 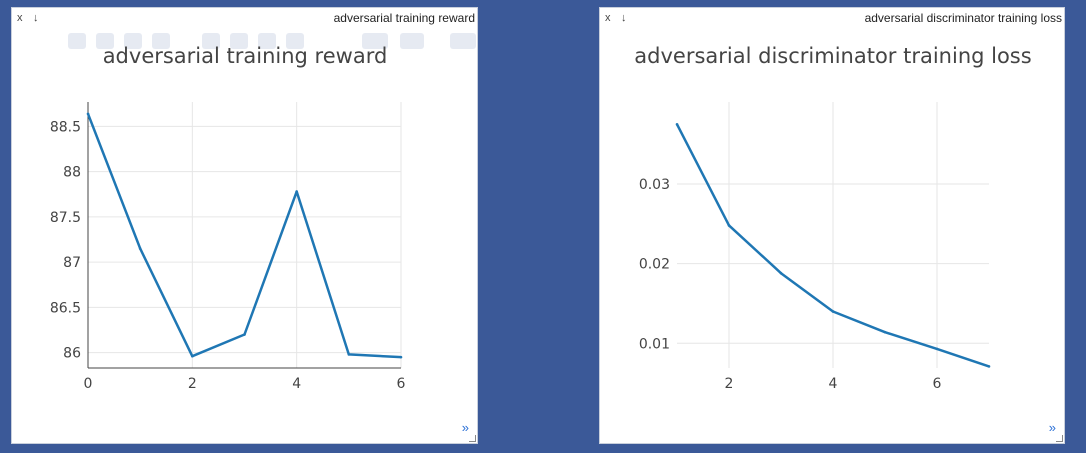 What do you see at coordinates (375, 41) in the screenshot?
I see `spike-lines-icon` at bounding box center [375, 41].